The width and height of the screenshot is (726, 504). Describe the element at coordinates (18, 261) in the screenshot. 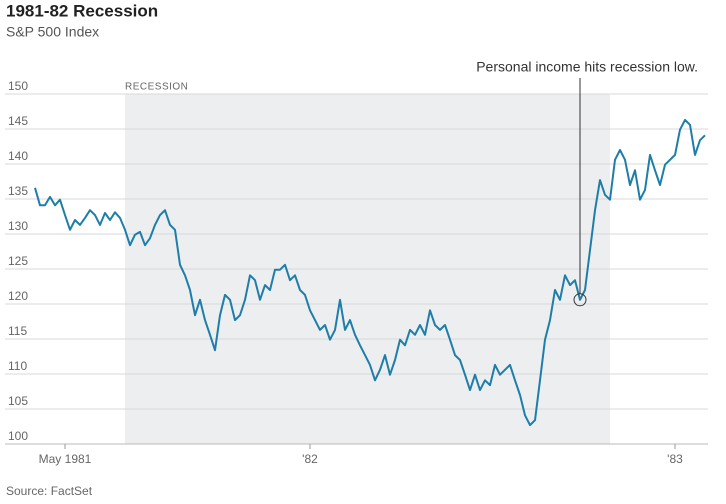

I see `y-tick-label: 125` at that location.